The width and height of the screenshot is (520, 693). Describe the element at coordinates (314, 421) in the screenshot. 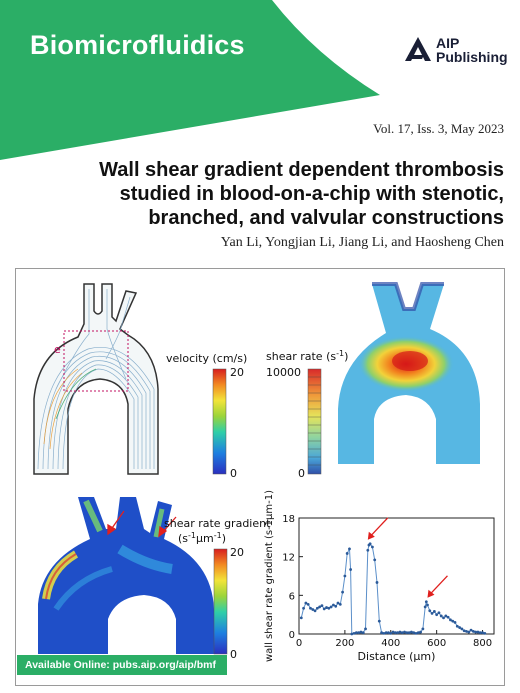

I see `shear-rate-colorbar` at that location.